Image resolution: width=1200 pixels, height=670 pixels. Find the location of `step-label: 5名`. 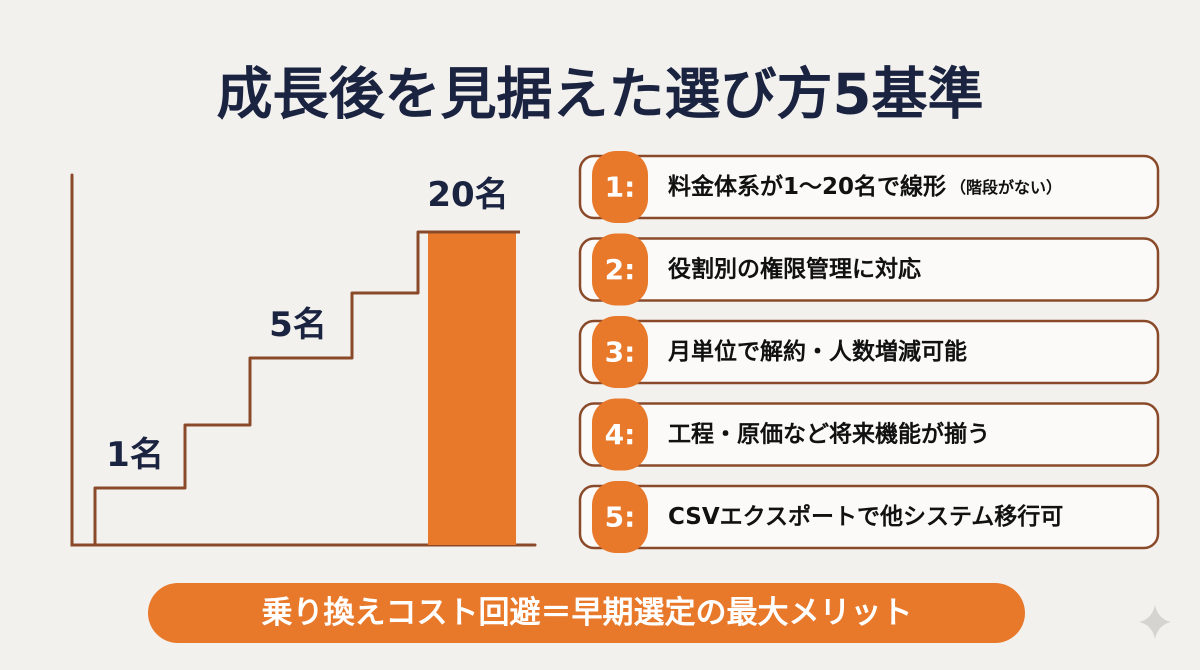

step-label: 5名 is located at coordinates (298, 325).